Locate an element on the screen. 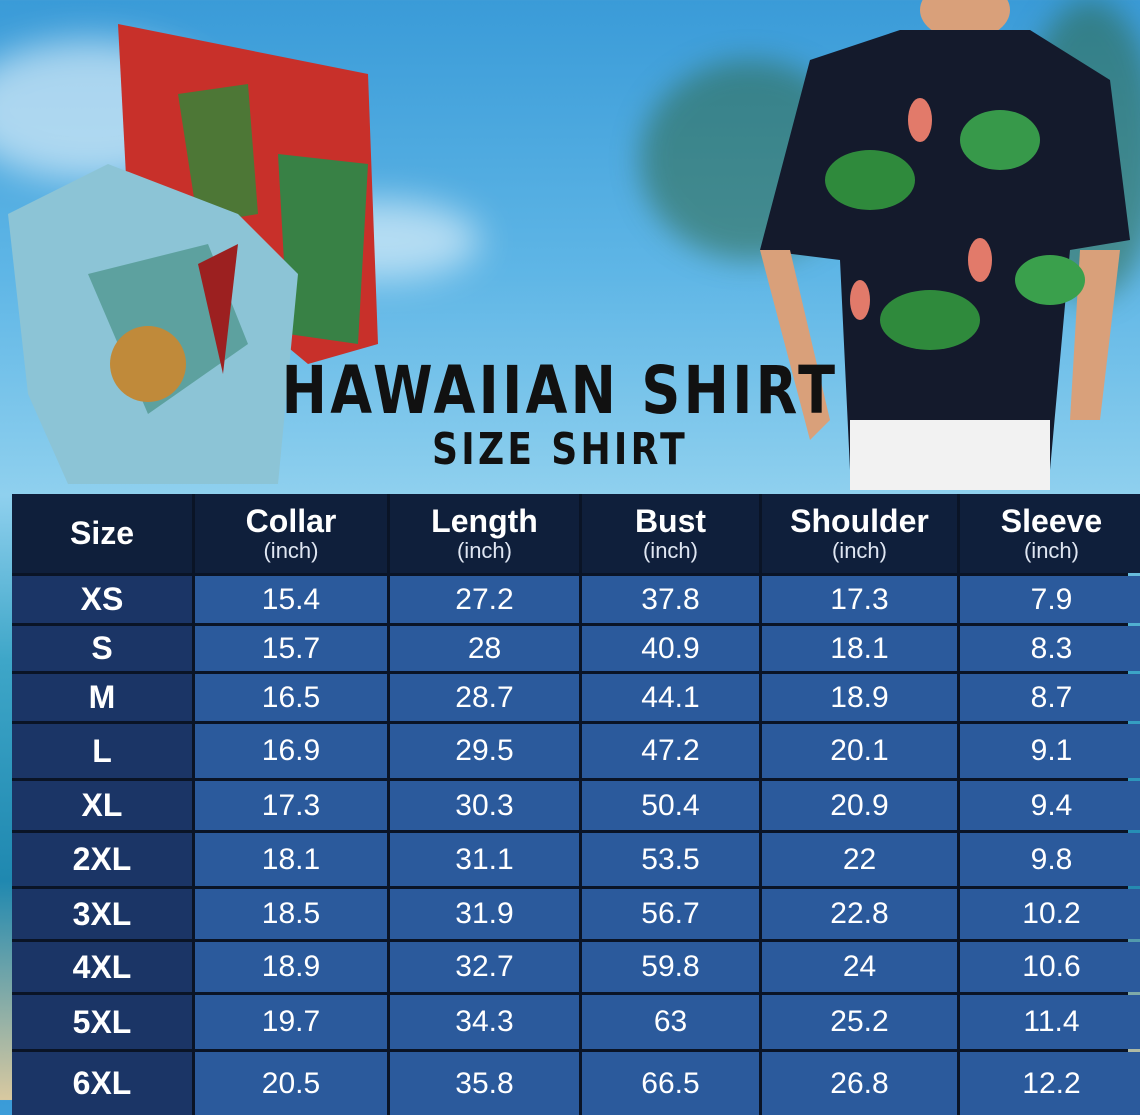 The height and width of the screenshot is (1115, 1140). measurement-cell: 32.7 is located at coordinates (484, 967).